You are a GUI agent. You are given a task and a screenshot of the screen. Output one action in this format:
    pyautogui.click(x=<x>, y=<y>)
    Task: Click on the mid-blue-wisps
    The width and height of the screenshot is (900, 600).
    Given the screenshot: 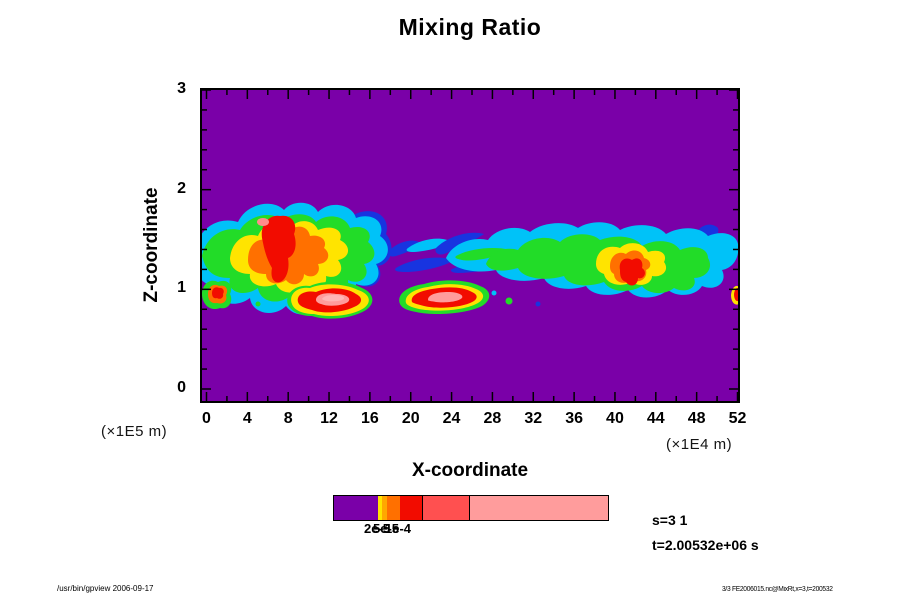 What is the action you would take?
    pyautogui.click(x=421, y=255)
    